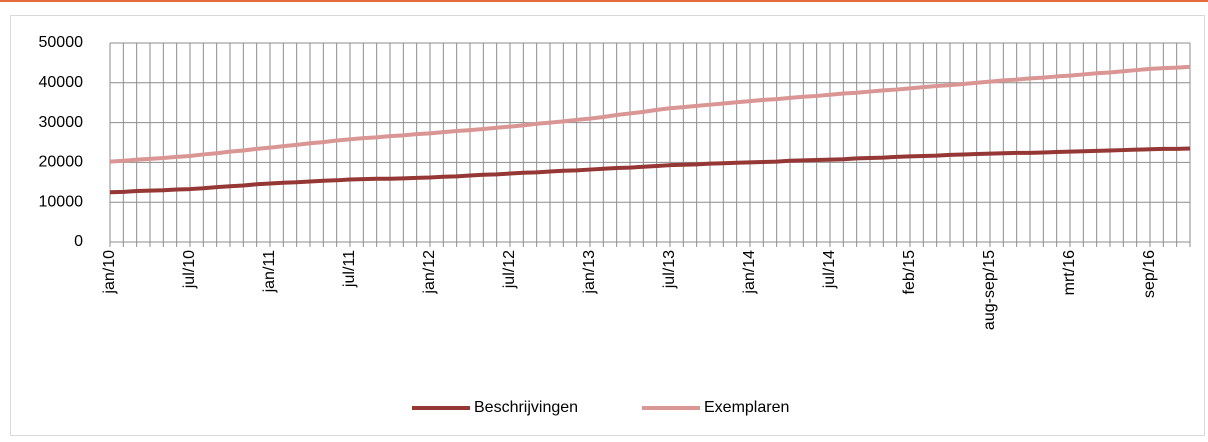 This screenshot has height=442, width=1208. What do you see at coordinates (829, 269) in the screenshot?
I see `x-tick-label: jul/14` at bounding box center [829, 269].